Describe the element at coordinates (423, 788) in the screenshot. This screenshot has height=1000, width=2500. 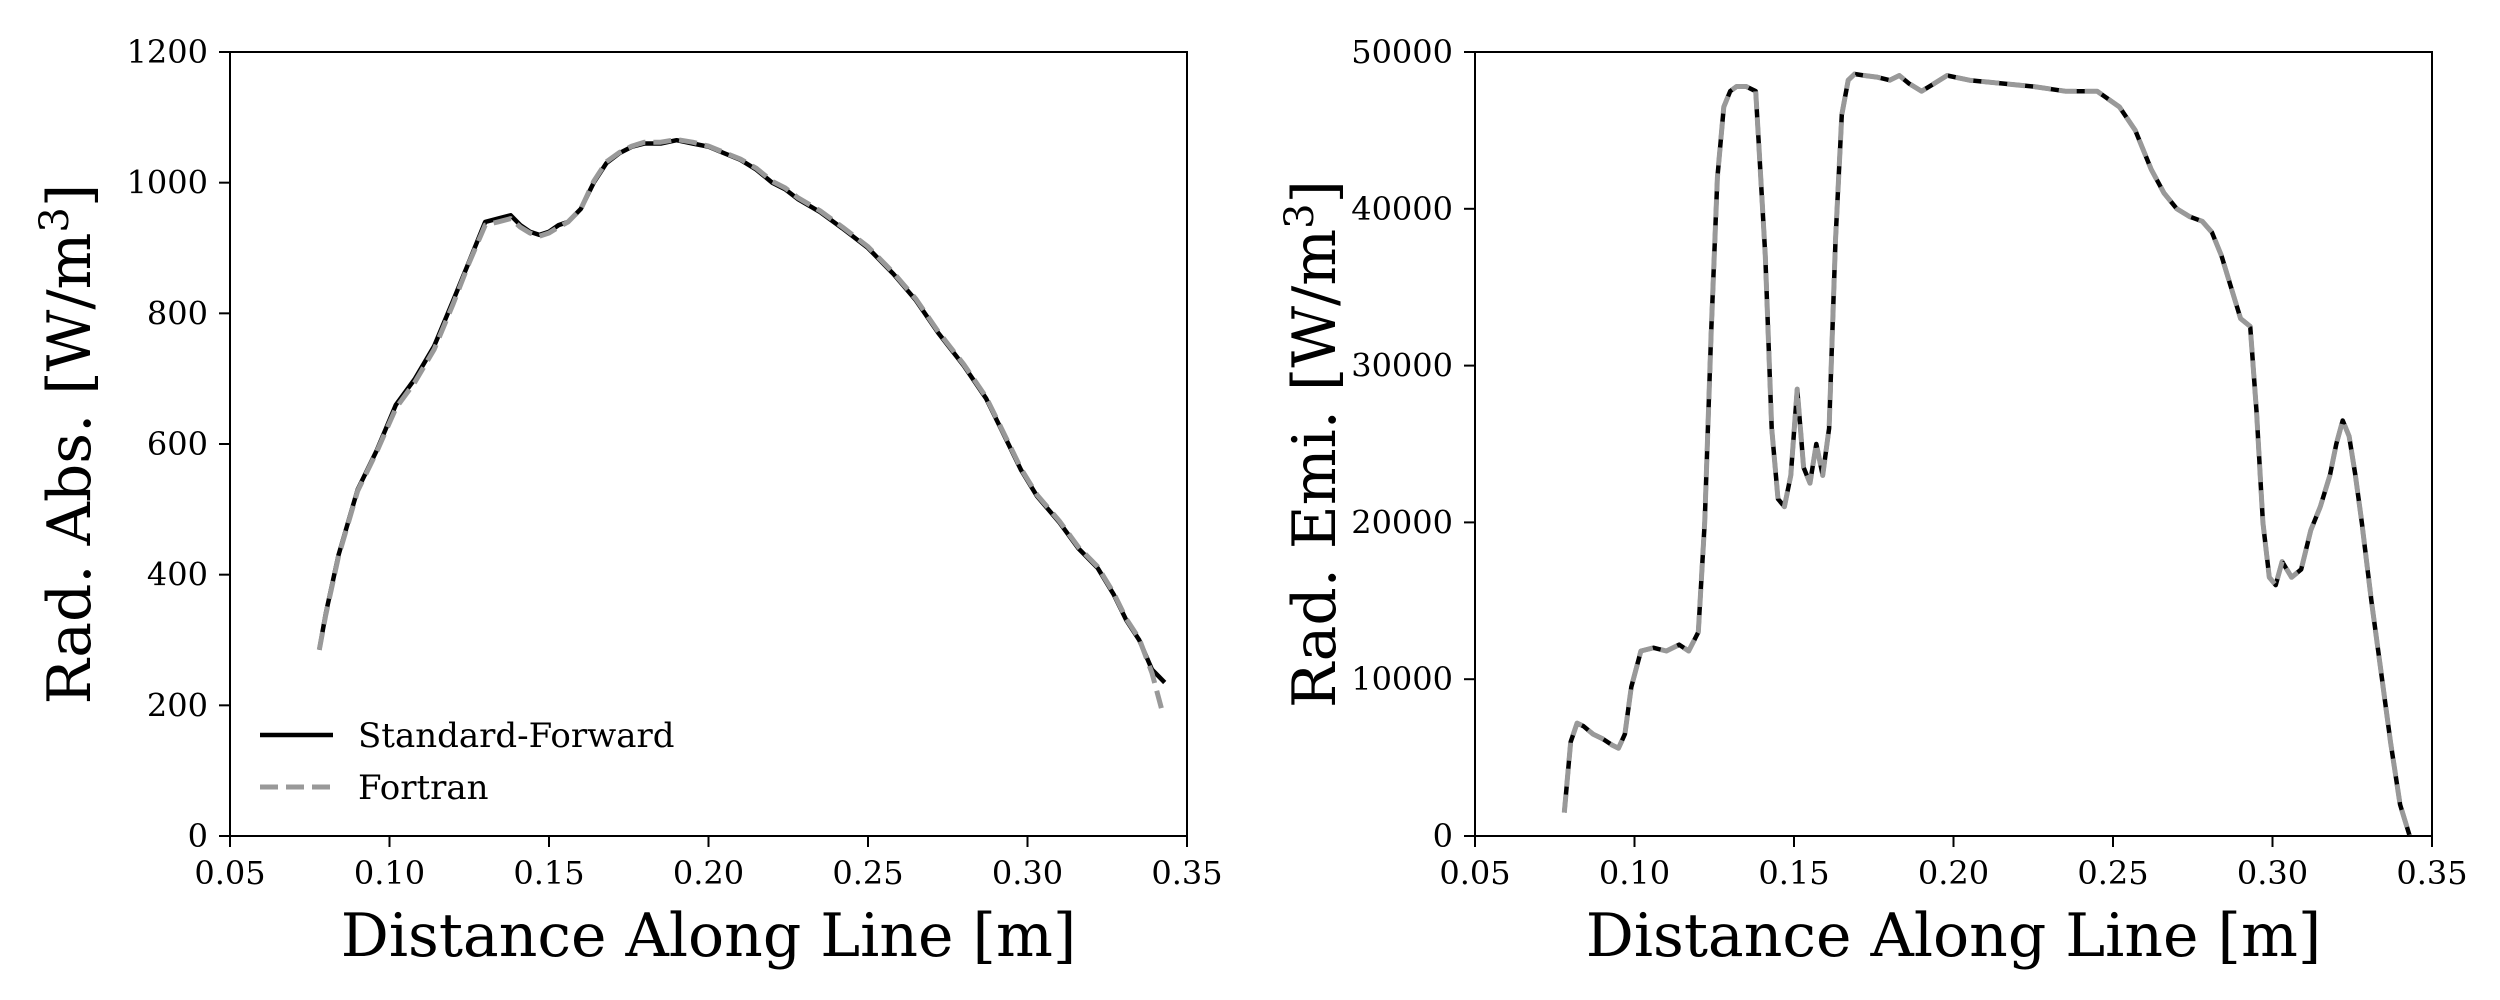
I see `legend-label-fortran: Fortran` at that location.